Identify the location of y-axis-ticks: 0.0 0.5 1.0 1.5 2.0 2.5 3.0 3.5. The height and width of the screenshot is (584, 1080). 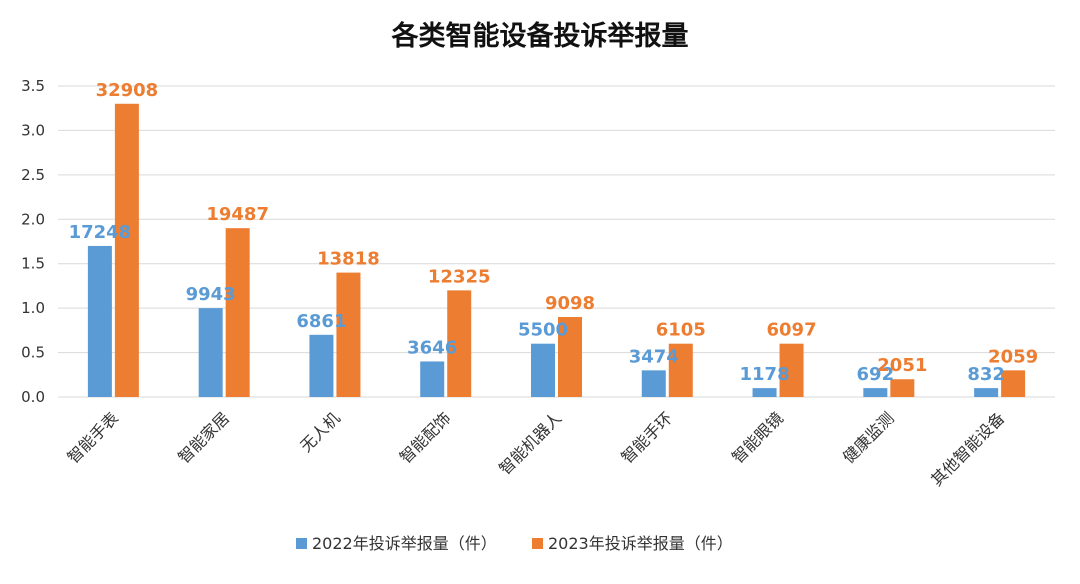
(33, 241).